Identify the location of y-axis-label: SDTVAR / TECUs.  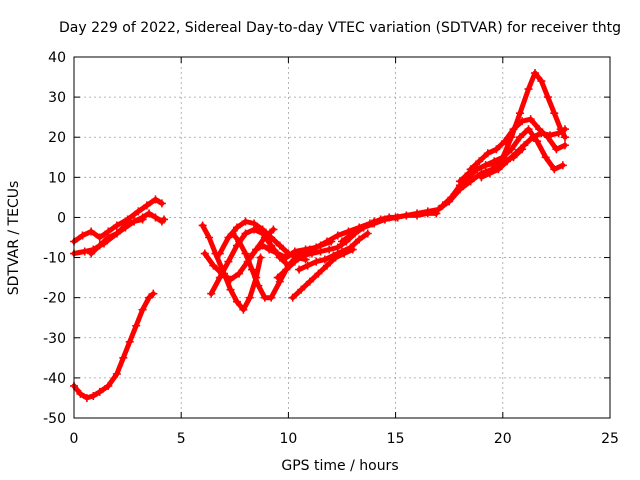
(14, 238).